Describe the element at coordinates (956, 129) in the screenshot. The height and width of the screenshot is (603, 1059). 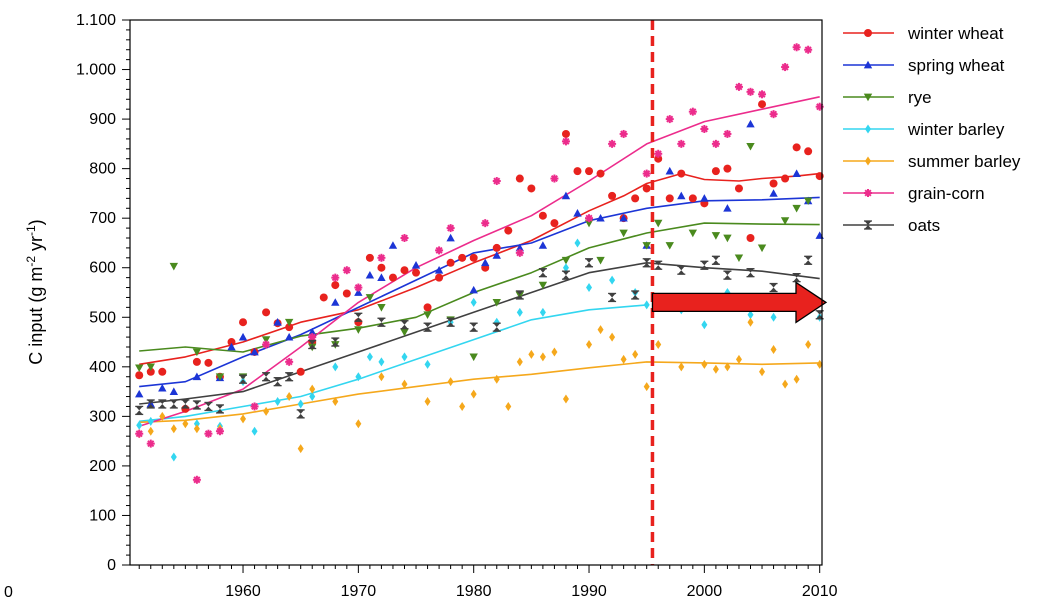
I see `legend-label: winter barley` at that location.